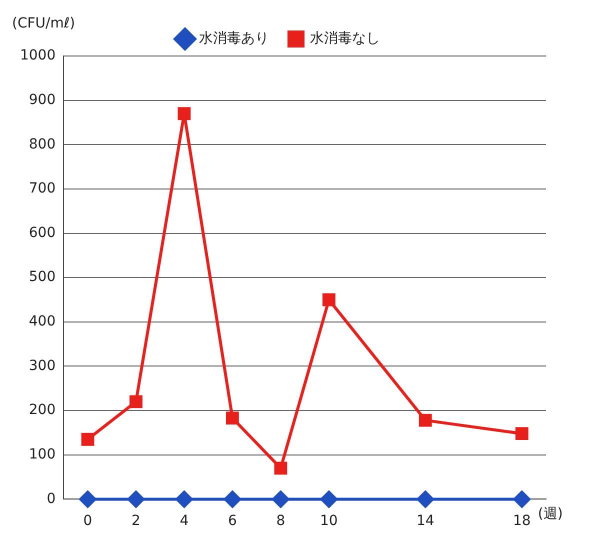  What do you see at coordinates (234, 38) in the screenshot?
I see `legend-label: 水消毒あり` at bounding box center [234, 38].